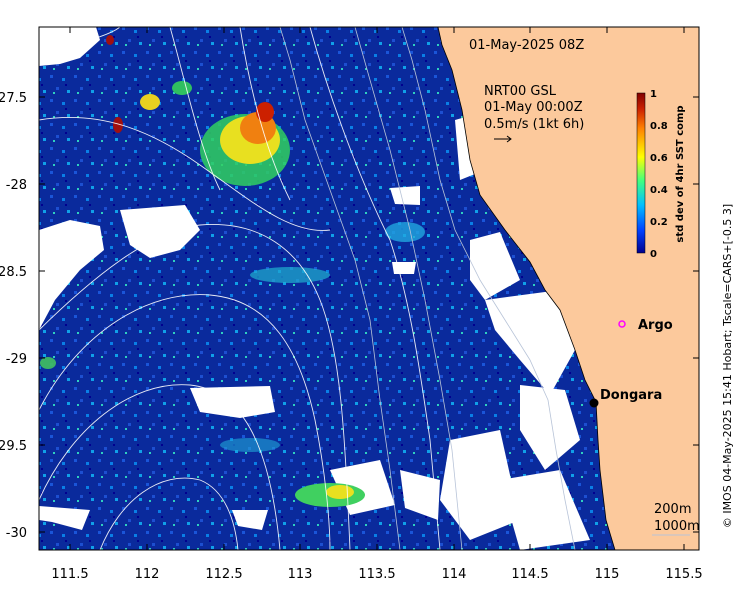  I want to click on dongara-label: Dongara, so click(631, 395).